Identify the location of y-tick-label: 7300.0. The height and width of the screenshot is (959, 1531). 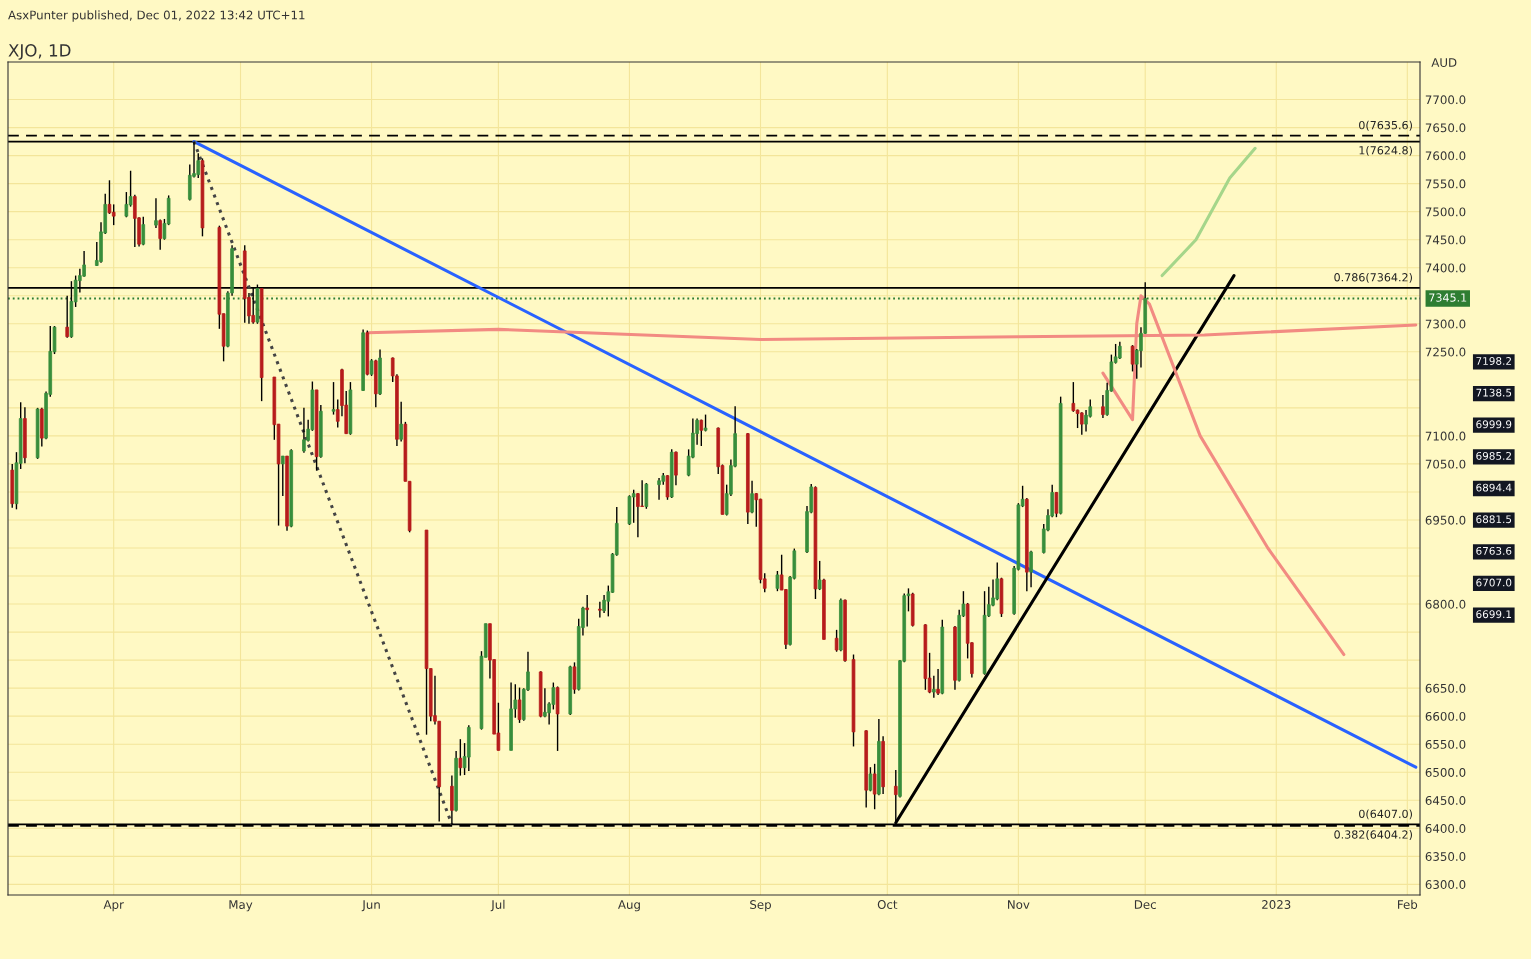
(1445, 324).